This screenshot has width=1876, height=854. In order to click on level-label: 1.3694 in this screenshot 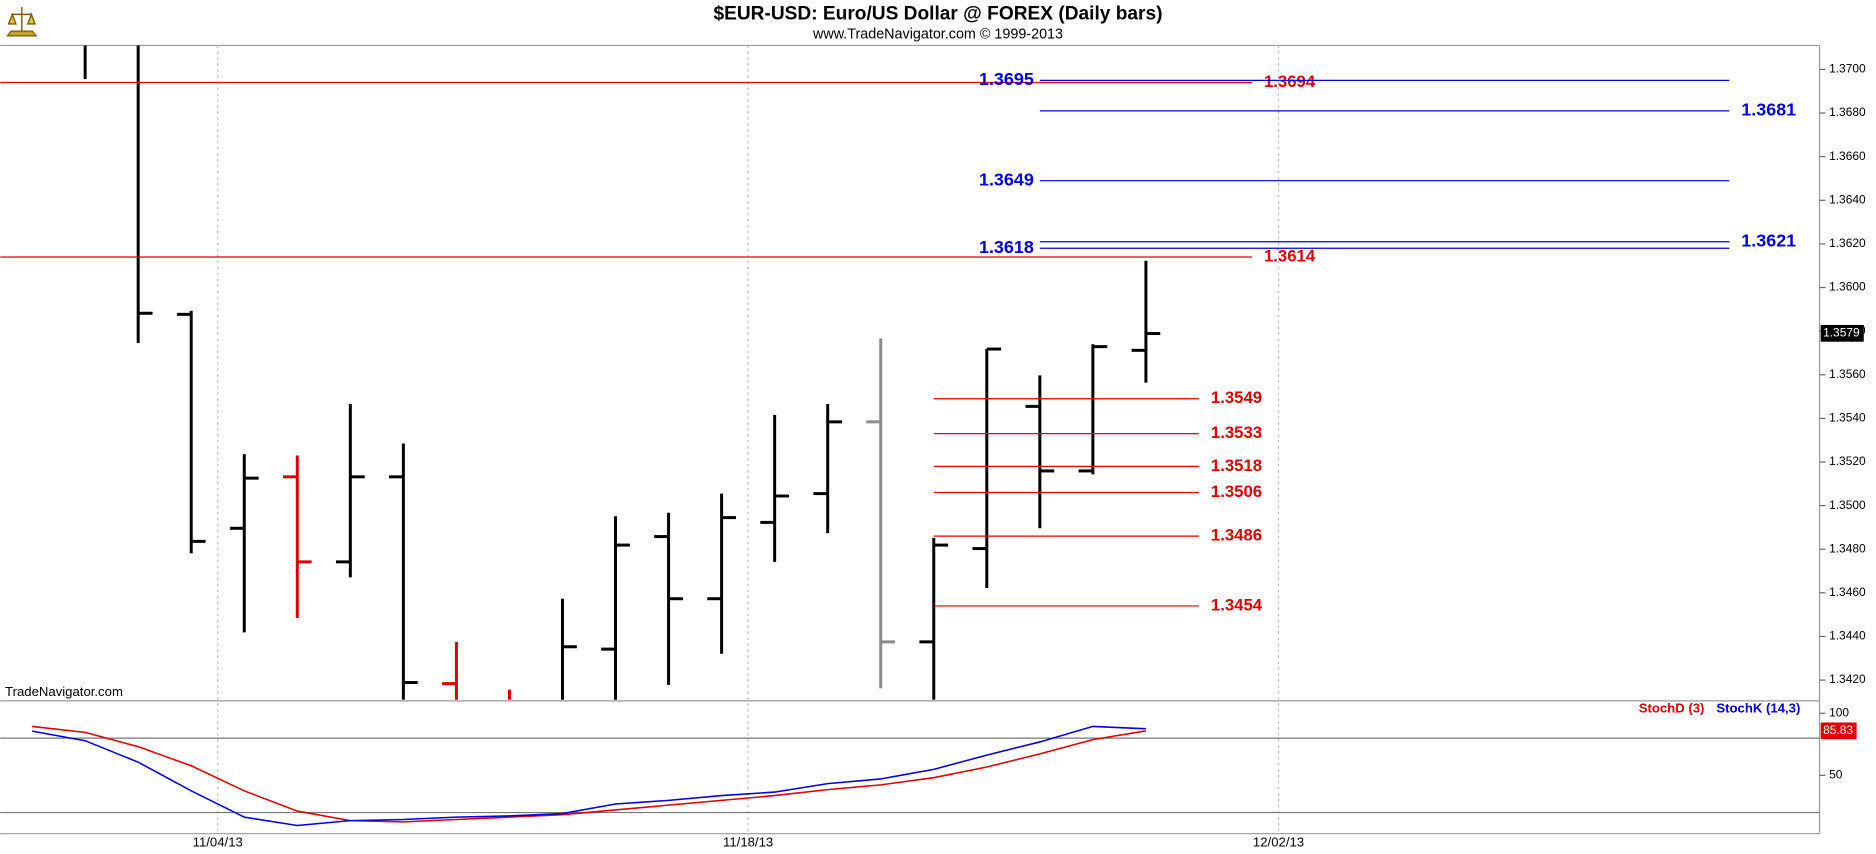, I will do `click(1290, 81)`.